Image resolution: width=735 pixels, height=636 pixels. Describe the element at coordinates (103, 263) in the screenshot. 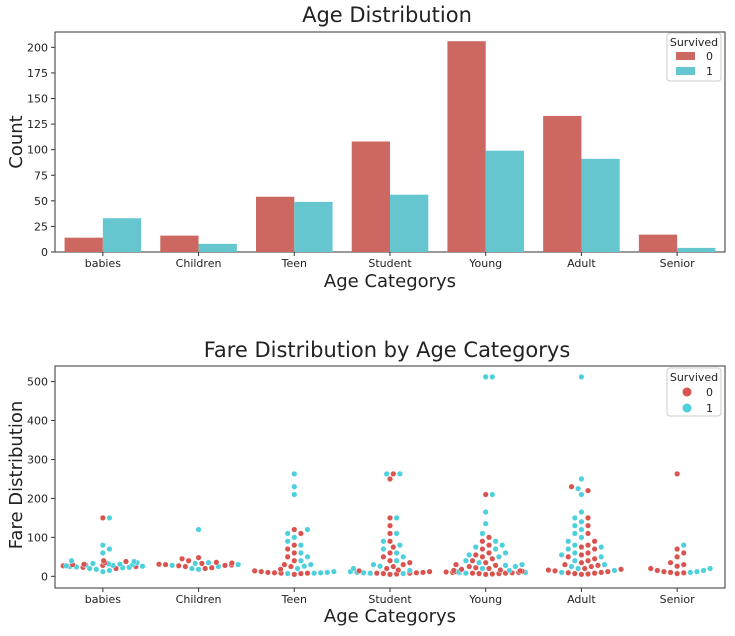

I see `chart1-xtick-label: babies` at that location.